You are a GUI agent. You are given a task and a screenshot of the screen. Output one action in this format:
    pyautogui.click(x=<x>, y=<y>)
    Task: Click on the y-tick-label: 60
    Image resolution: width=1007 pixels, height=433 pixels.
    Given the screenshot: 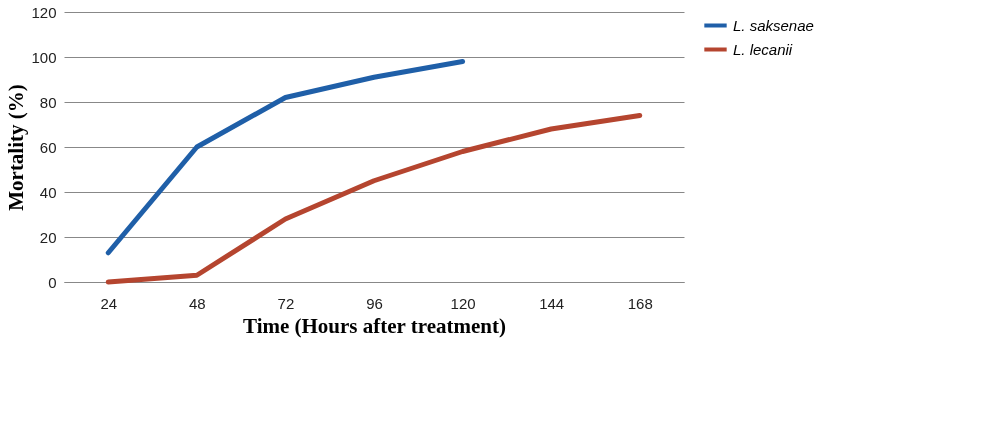 What is the action you would take?
    pyautogui.click(x=48, y=147)
    